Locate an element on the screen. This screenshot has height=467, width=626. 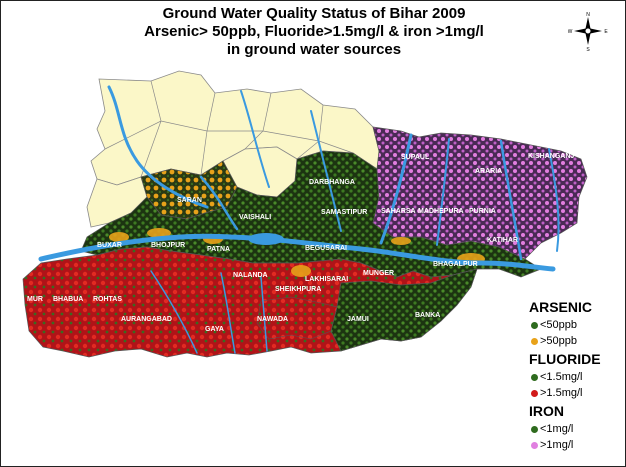
region-green-south-east is located at coordinates (404, 310).